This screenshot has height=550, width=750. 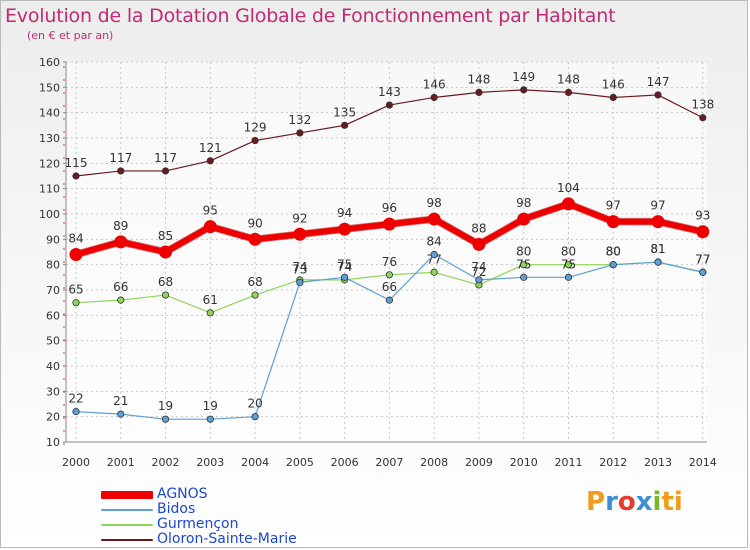 What do you see at coordinates (672, 502) in the screenshot?
I see `logo-letter: ti` at bounding box center [672, 502].